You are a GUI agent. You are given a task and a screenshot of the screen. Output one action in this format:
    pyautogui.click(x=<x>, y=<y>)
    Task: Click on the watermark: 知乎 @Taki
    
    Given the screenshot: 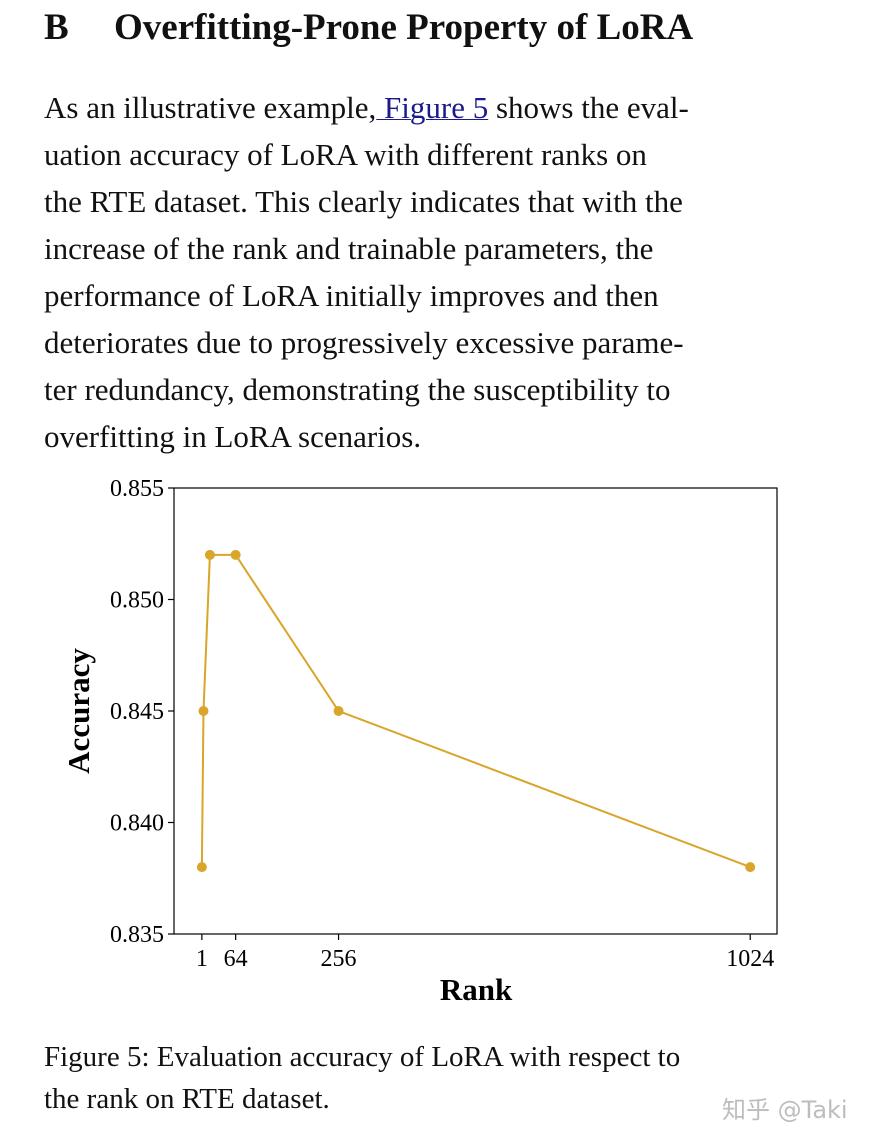 What is the action you would take?
    pyautogui.click(x=785, y=1110)
    